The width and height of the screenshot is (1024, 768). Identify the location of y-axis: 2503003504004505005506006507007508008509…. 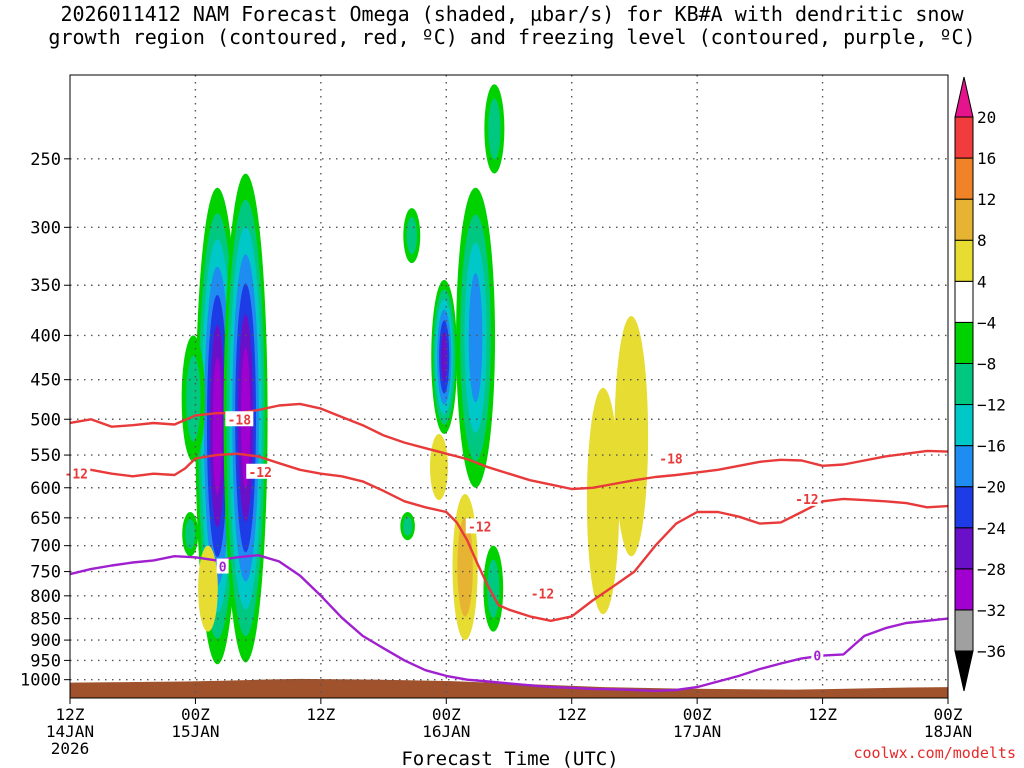
(45, 420).